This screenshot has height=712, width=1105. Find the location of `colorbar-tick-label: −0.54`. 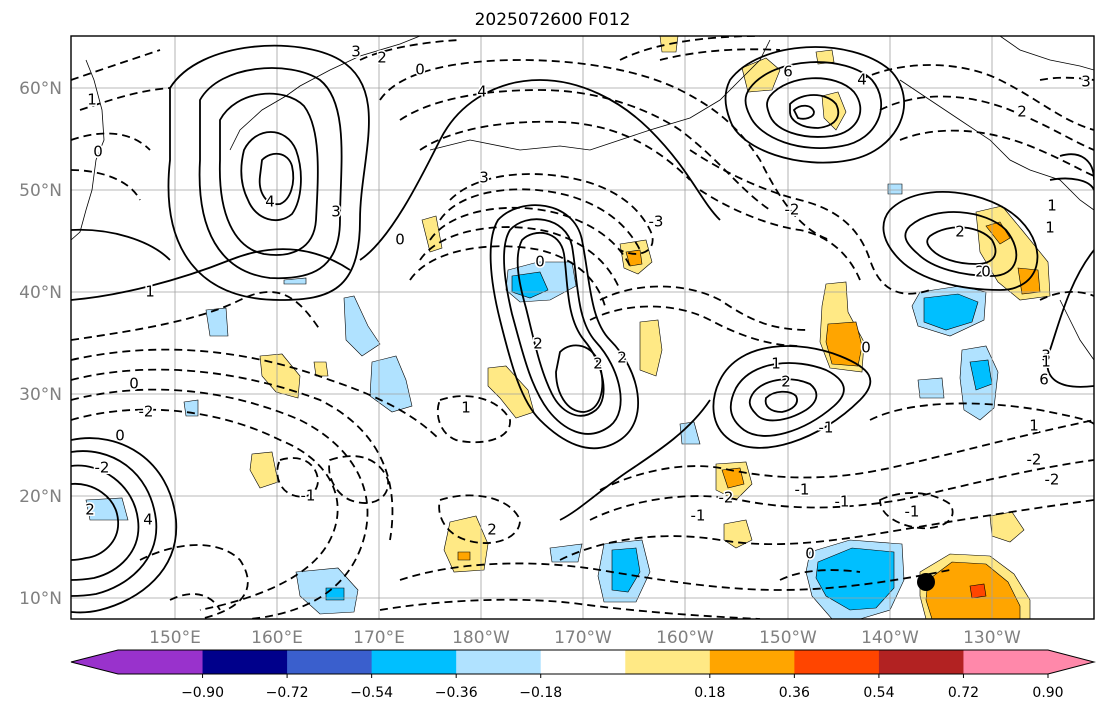

colorbar-tick-label: −0.54 is located at coordinates (371, 693).